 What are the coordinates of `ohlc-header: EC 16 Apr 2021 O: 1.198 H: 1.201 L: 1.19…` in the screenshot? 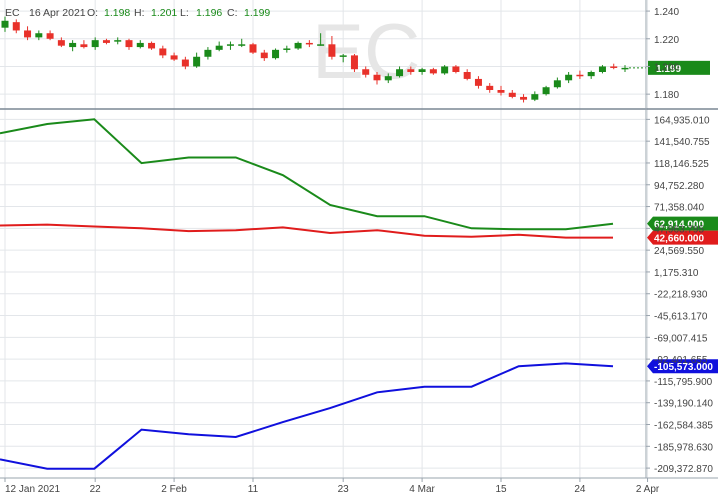 It's located at (137, 13).